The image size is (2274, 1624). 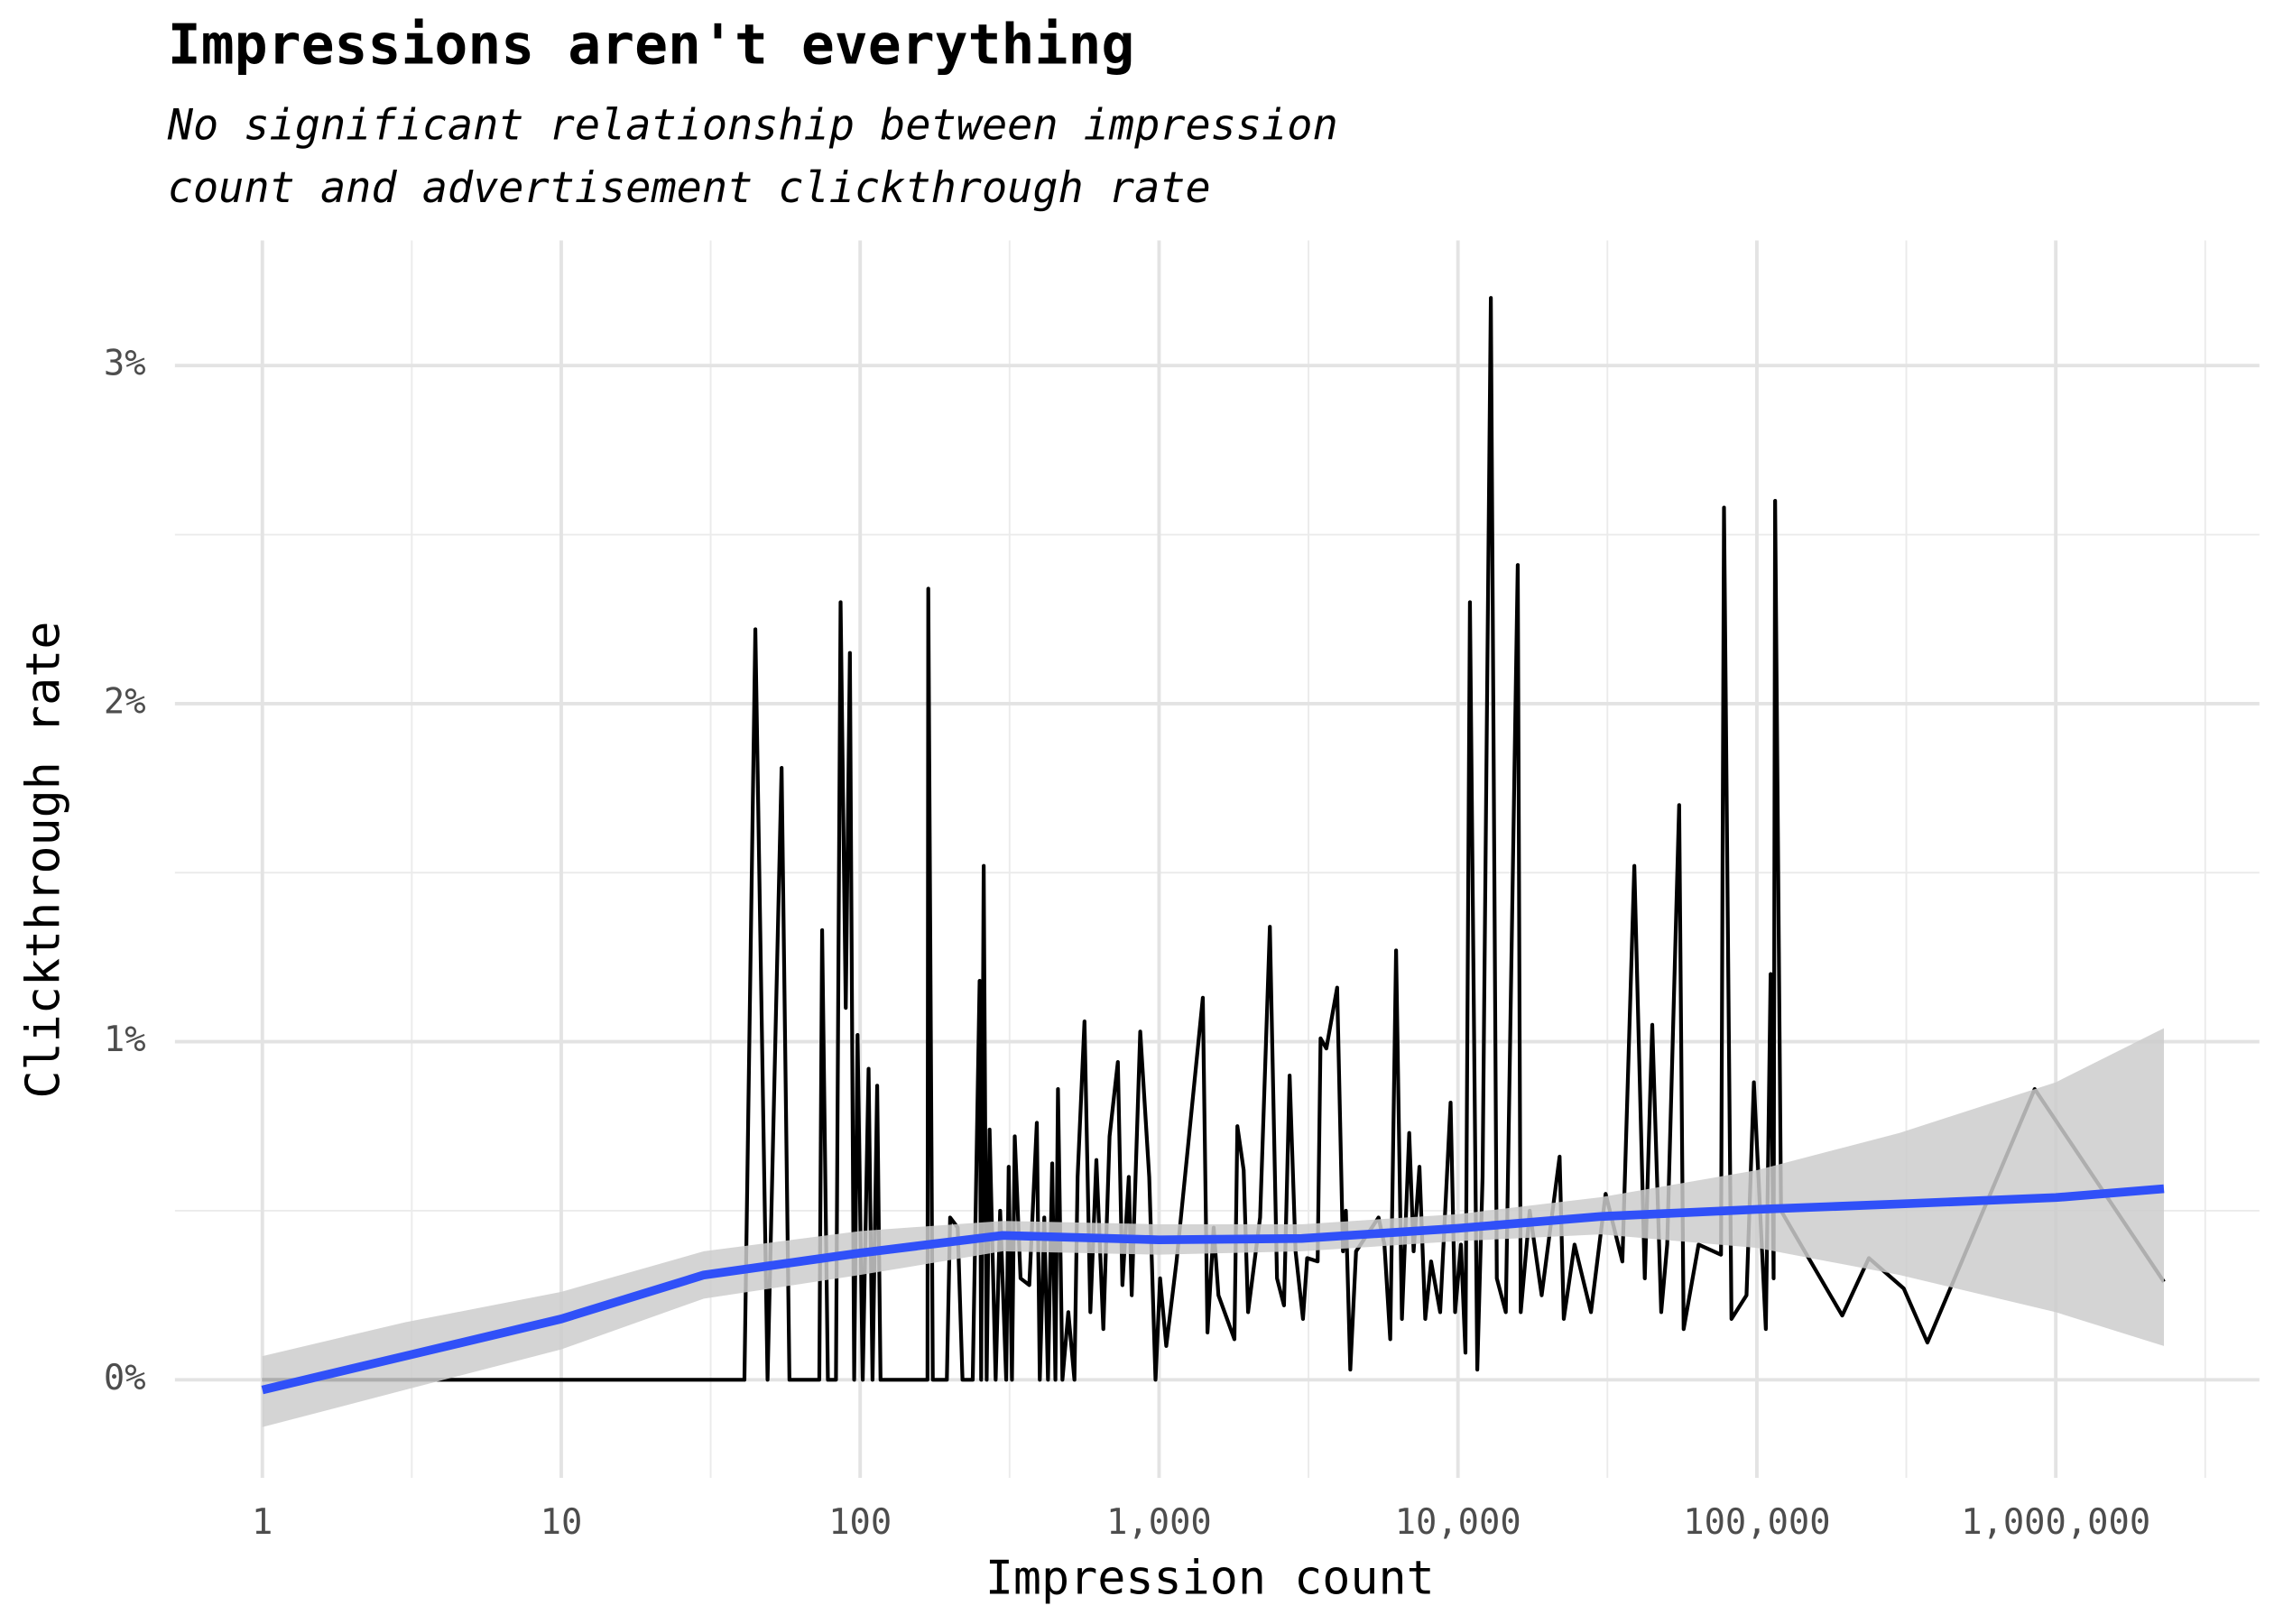 I want to click on y-tick-label: 2%, so click(x=125, y=701).